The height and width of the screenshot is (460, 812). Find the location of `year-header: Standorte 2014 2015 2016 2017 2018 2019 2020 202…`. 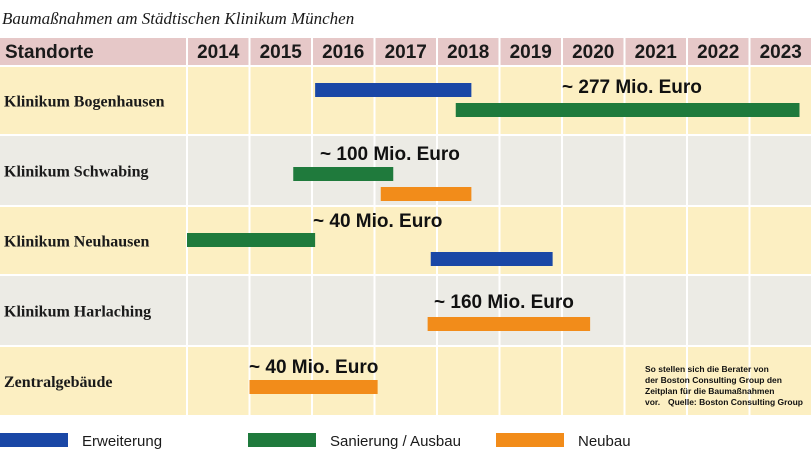

year-header: Standorte 2014 2015 2016 2017 2018 2019 2020 202… is located at coordinates (403, 52).